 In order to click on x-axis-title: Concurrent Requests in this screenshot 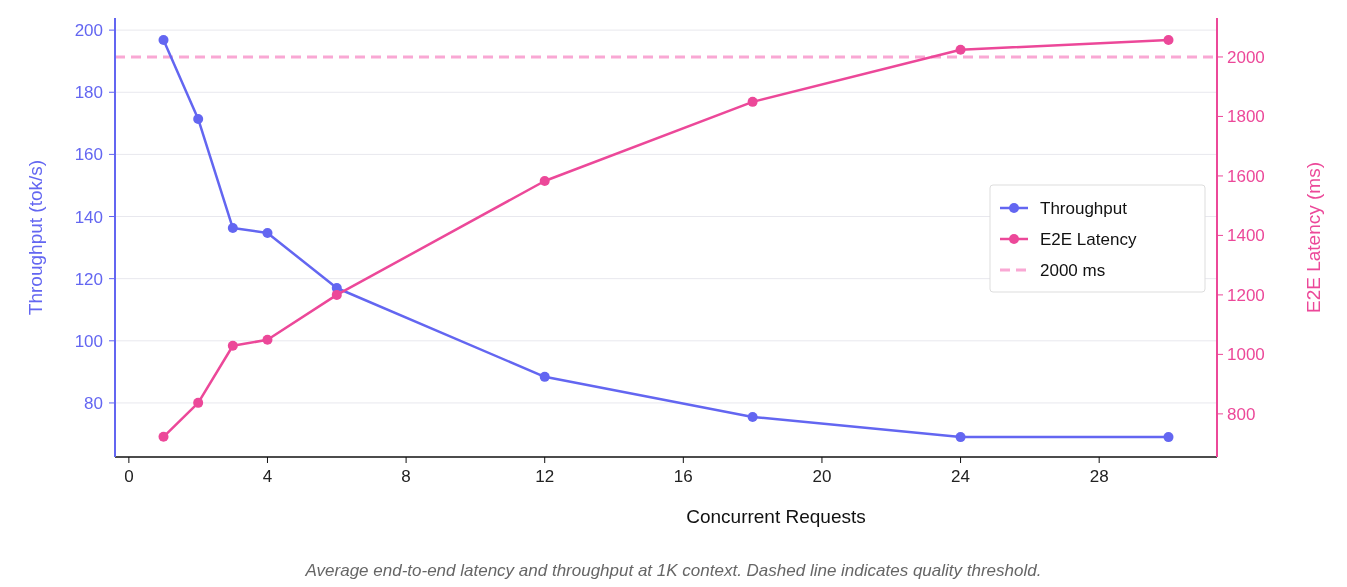, I will do `click(776, 516)`.